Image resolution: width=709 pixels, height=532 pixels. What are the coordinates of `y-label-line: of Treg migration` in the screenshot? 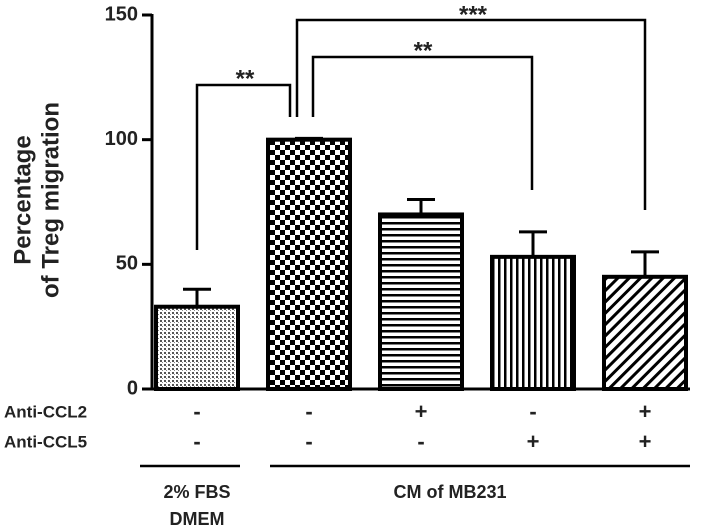 It's located at (50, 200).